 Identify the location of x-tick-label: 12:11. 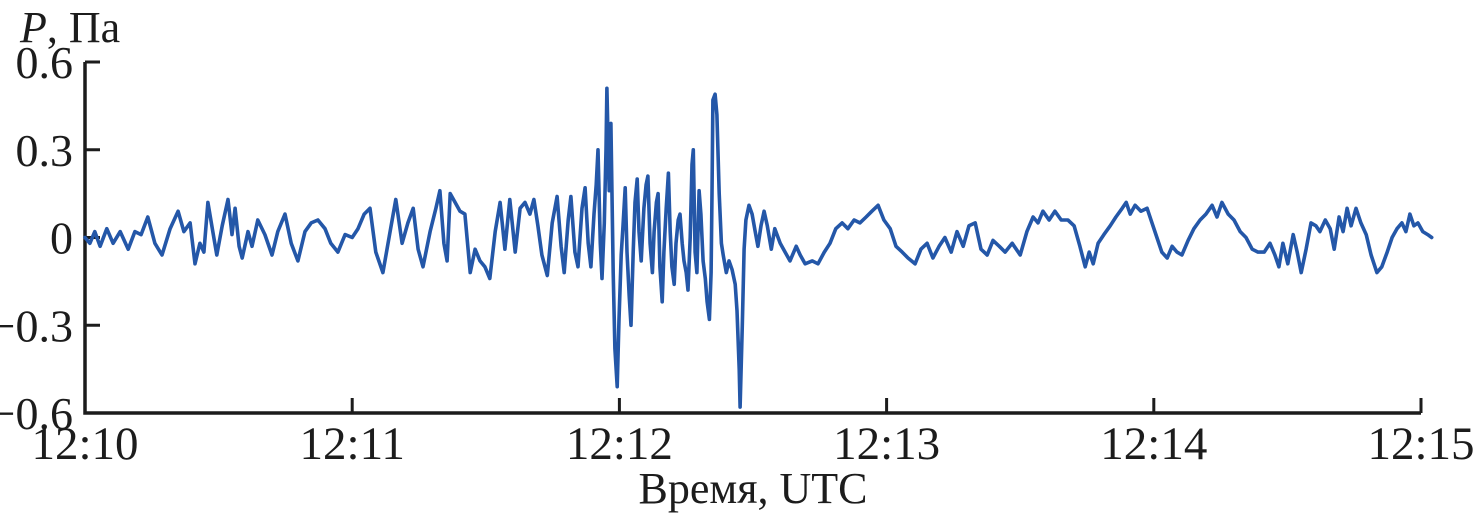
(352, 444).